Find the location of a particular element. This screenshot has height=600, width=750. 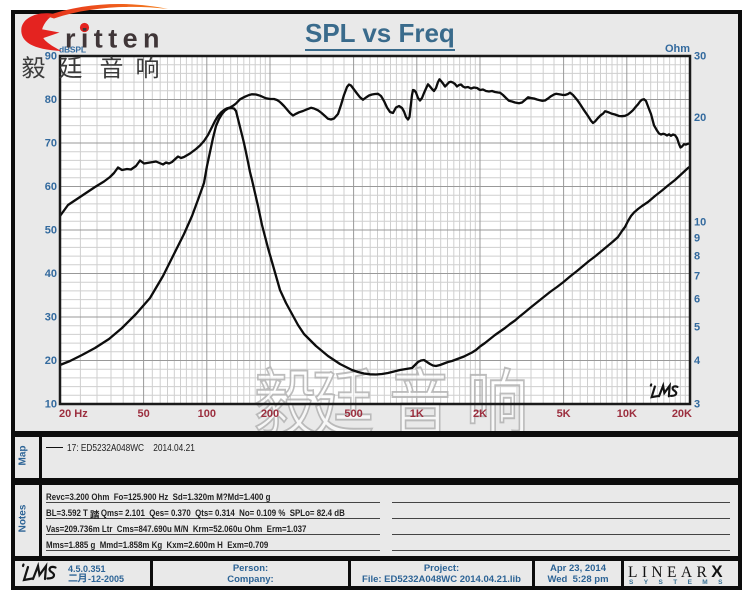

svg-text: dBSPL is located at coordinates (72, 50).